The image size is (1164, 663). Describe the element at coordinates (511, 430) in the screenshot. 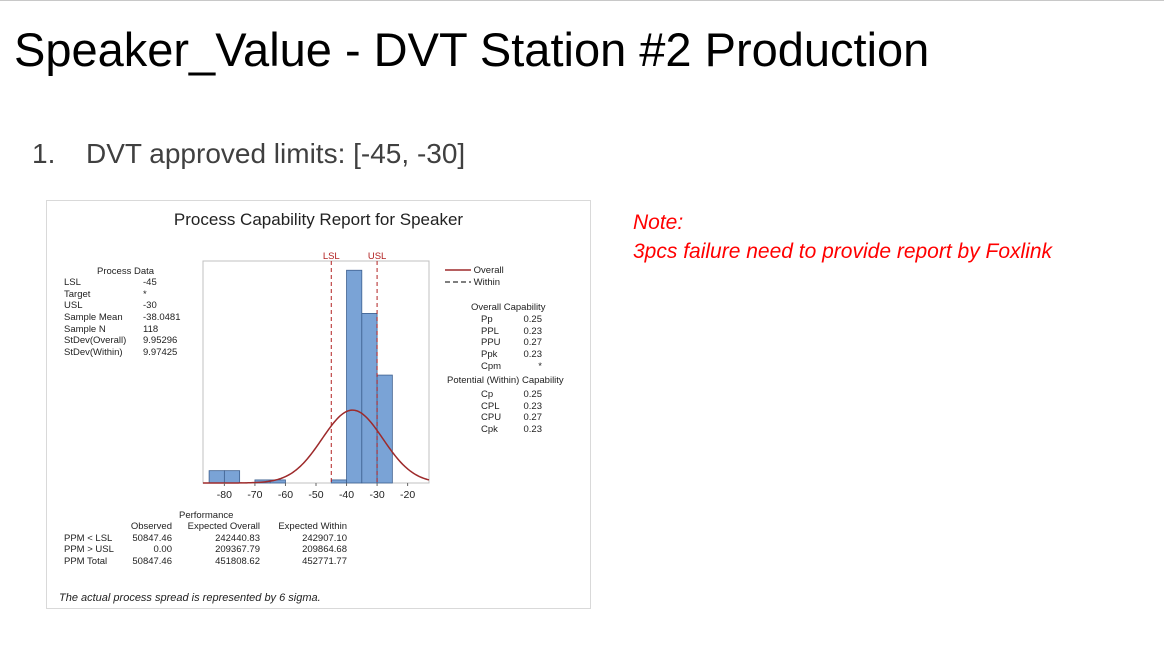

I see `table-row: Cpk 0.23` at that location.